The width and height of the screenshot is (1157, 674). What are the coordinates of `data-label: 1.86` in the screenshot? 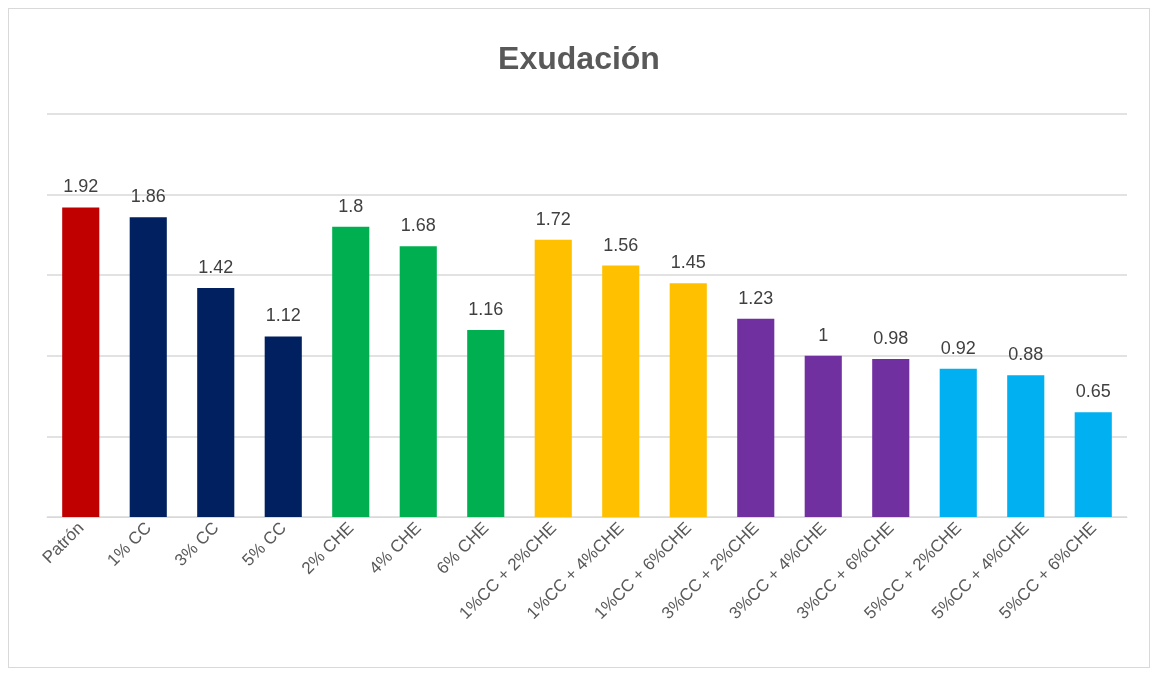 It's located at (148, 196).